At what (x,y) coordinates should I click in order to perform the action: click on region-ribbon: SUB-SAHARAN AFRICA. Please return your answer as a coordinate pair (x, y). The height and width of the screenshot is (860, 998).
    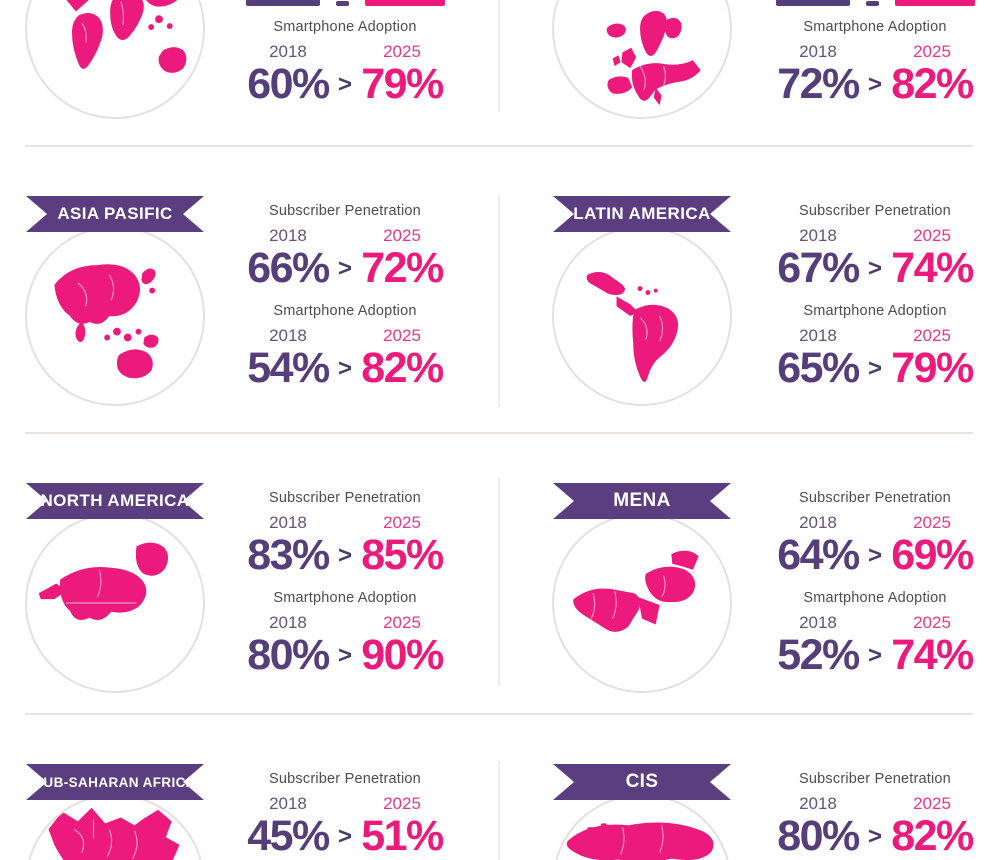
    Looking at the image, I should click on (115, 782).